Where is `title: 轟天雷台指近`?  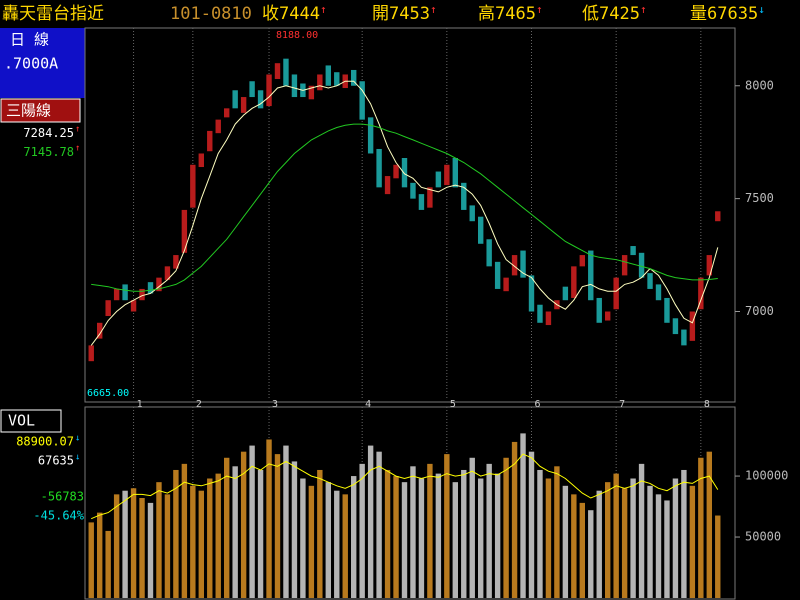 title: 轟天雷台指近 is located at coordinates (53, 14).